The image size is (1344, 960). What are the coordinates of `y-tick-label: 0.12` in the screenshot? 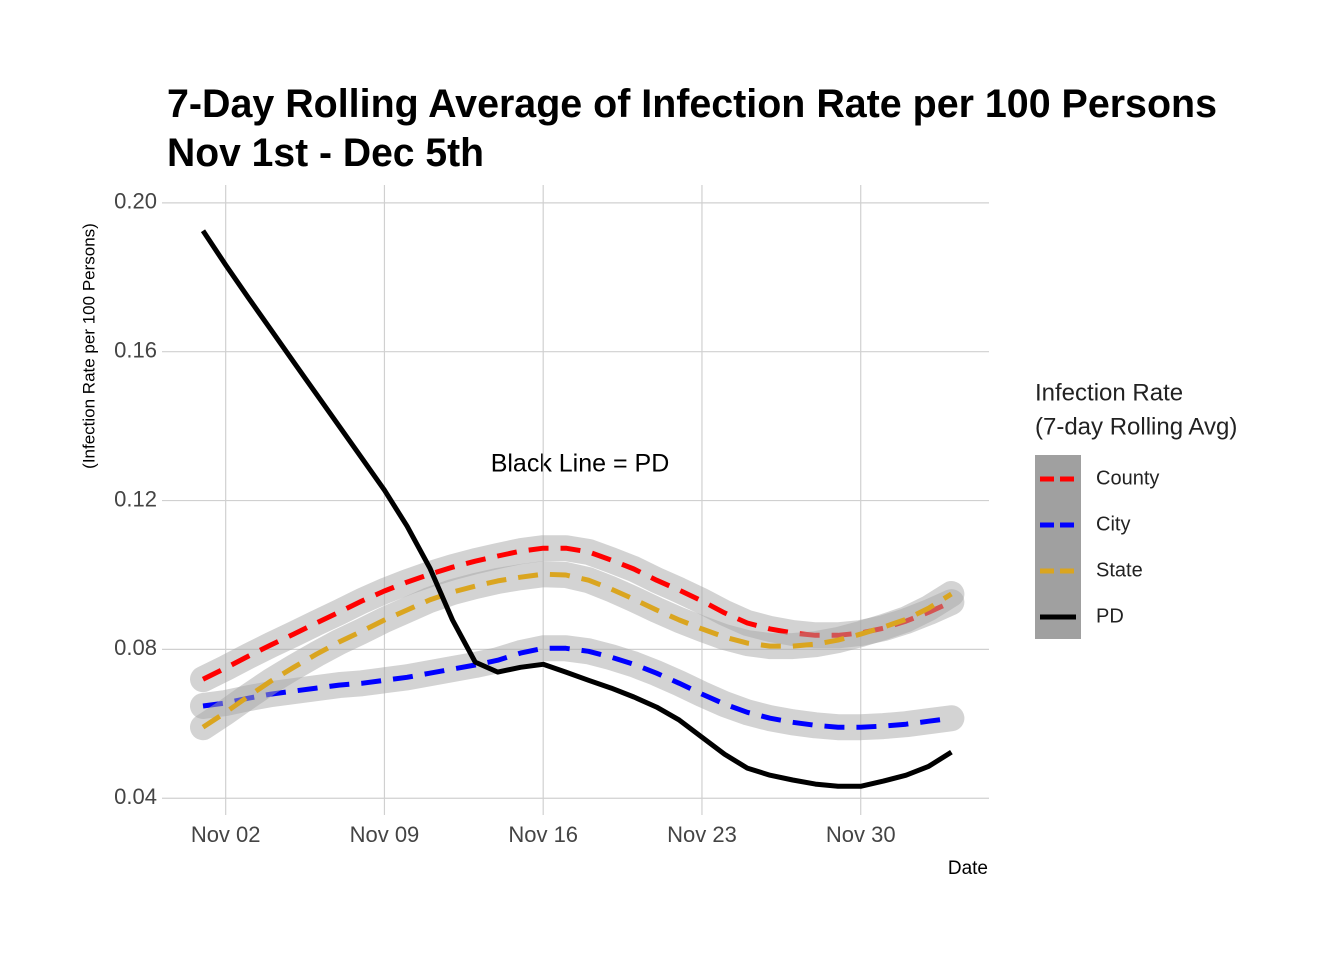 It's located at (135, 498).